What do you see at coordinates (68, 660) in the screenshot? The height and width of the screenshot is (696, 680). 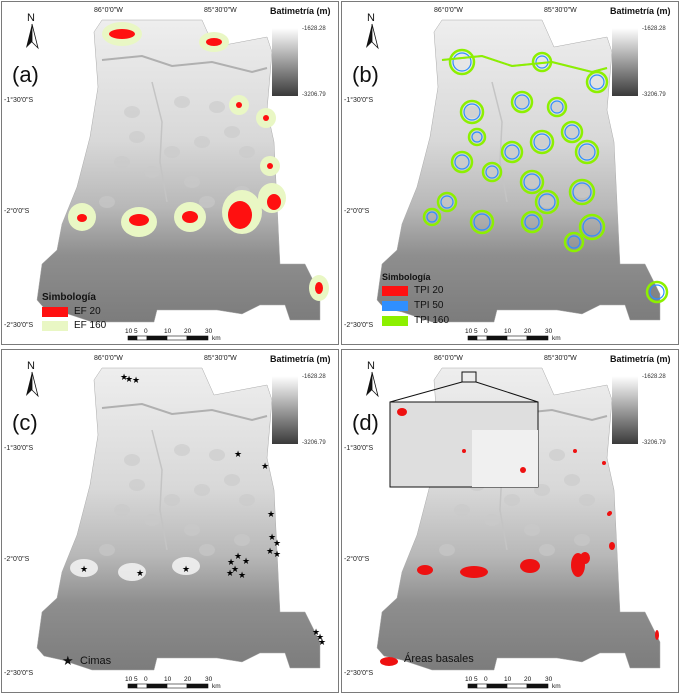 I see `legend-star-icon: ★` at bounding box center [68, 660].